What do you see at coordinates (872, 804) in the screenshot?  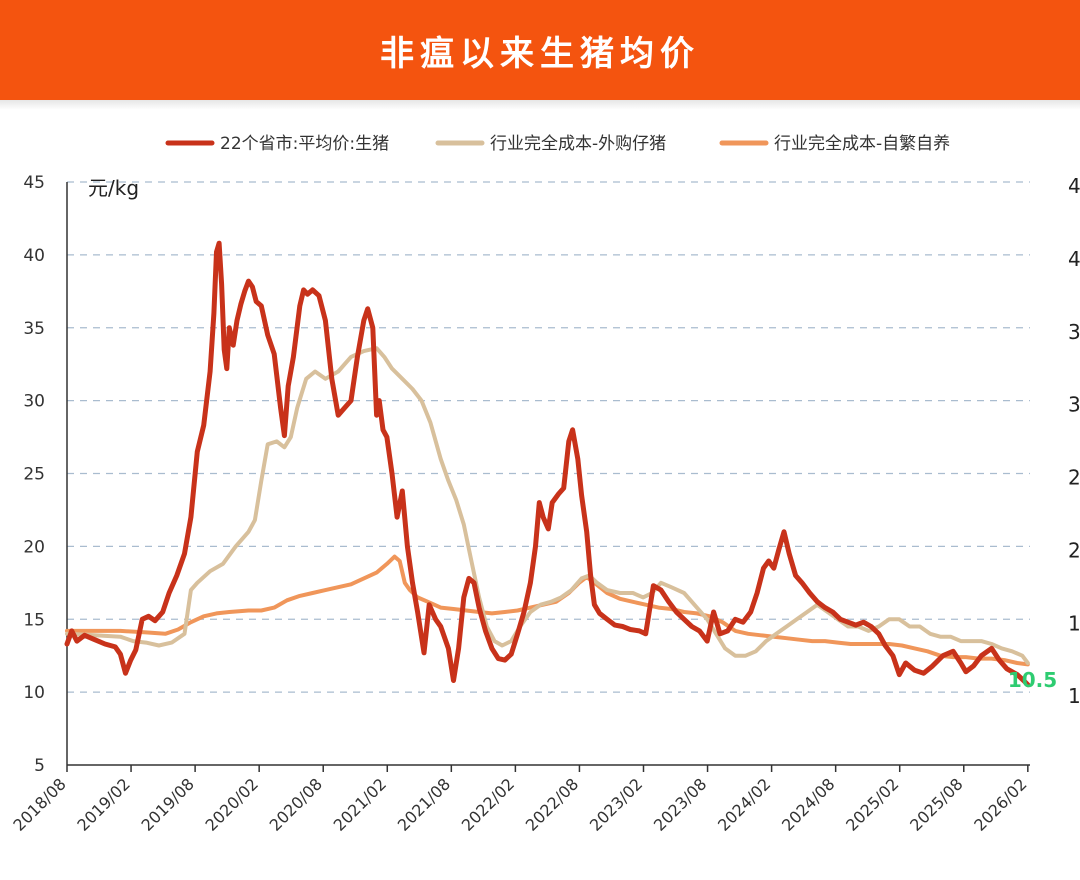 I see `x-tick-label: 2025/02` at bounding box center [872, 804].